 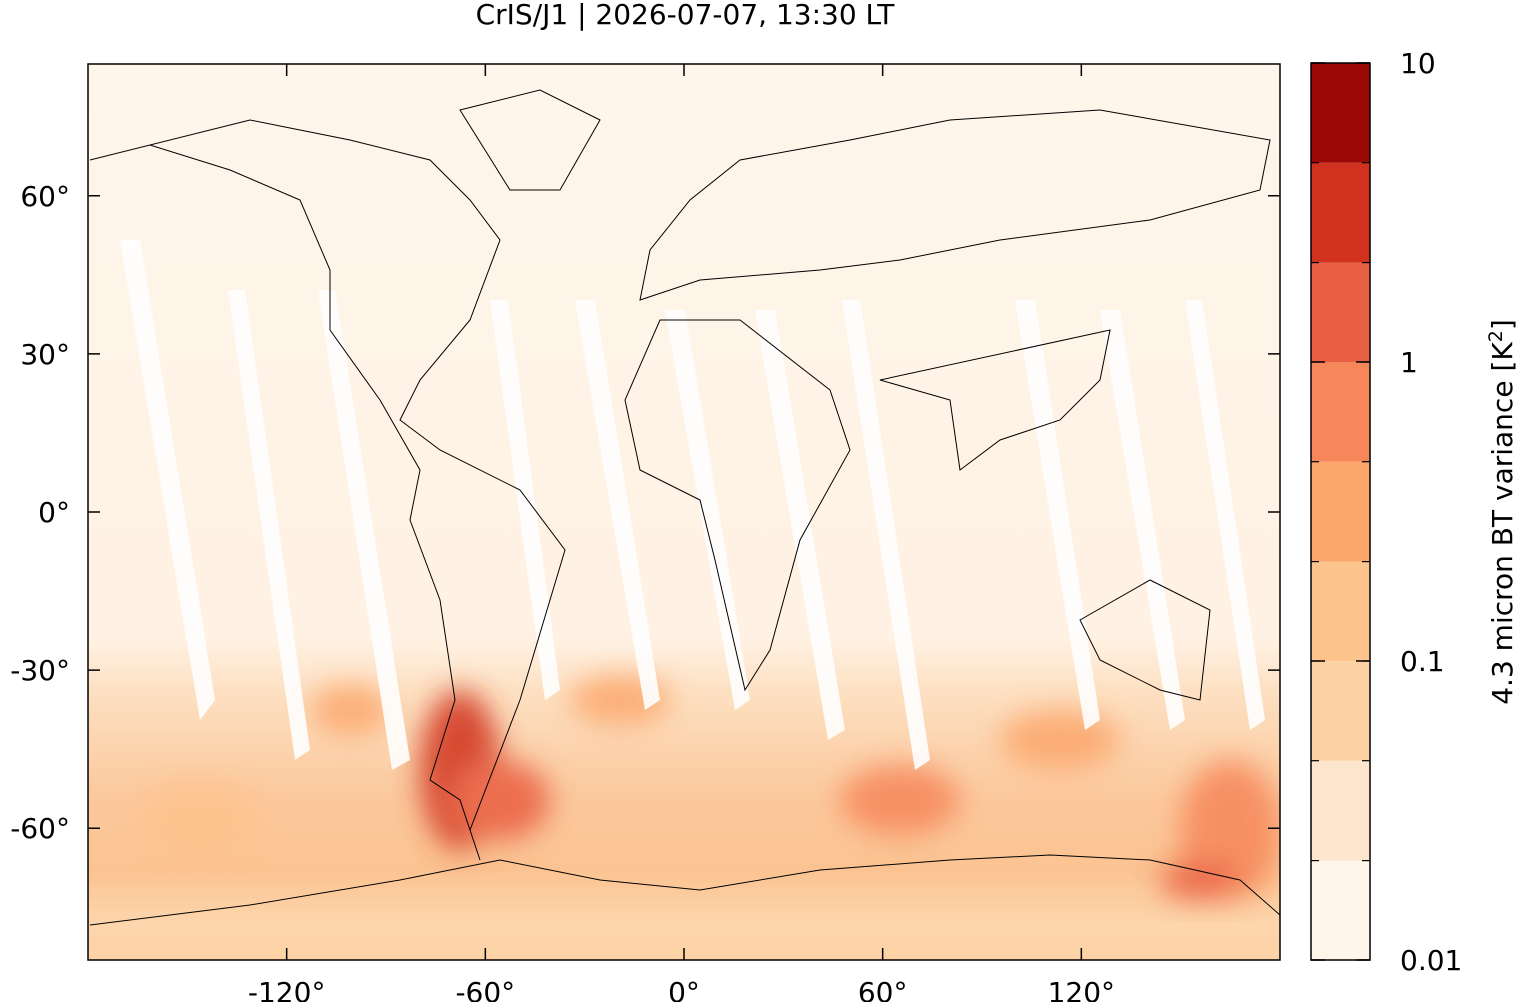 I want to click on colorbar-tick-label: 1, so click(x=1409, y=362).